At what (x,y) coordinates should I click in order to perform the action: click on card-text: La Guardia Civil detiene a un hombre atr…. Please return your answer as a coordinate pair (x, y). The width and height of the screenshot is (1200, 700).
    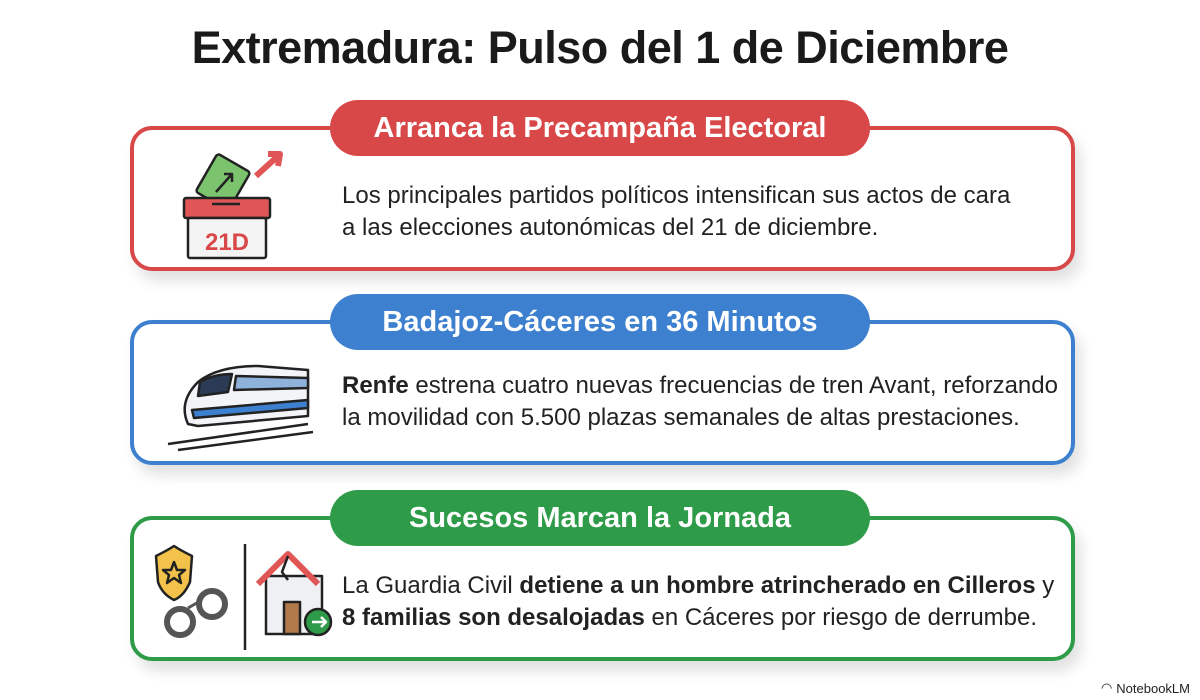
    Looking at the image, I should click on (698, 602).